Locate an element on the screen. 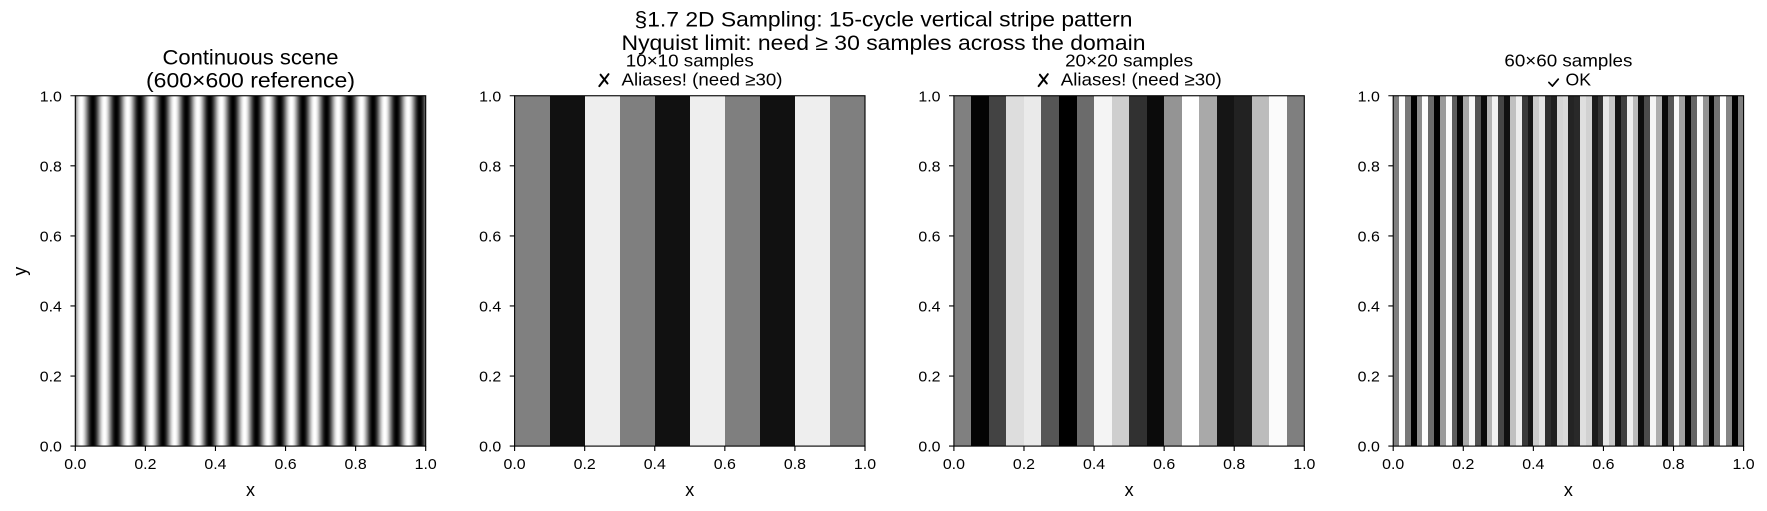 Image resolution: width=1767 pixels, height=511 pixels. svg-text: (600×600 reference) is located at coordinates (250, 81).